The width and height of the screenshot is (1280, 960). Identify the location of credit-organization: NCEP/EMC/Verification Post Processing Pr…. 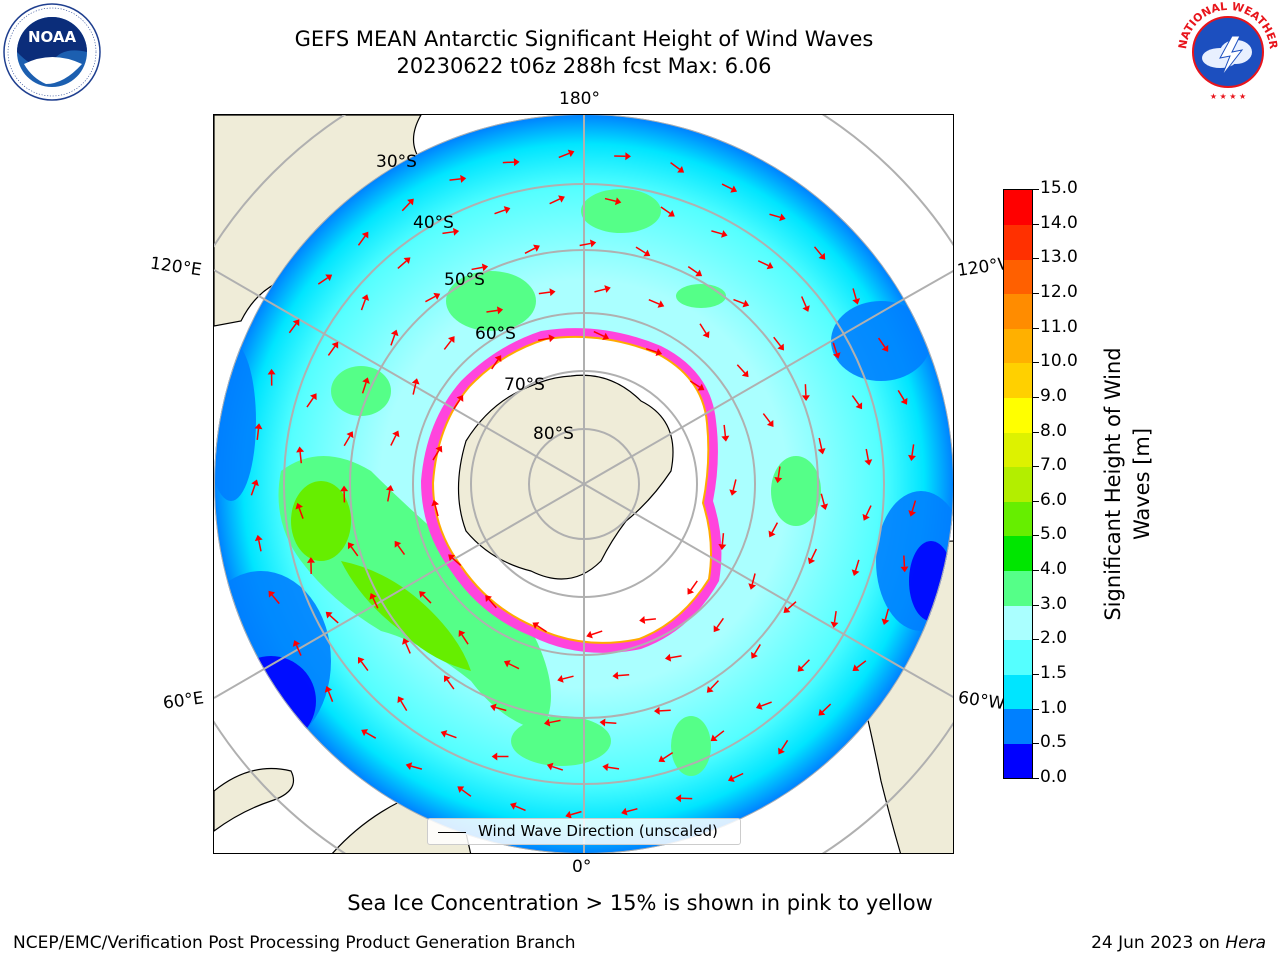
(294, 943).